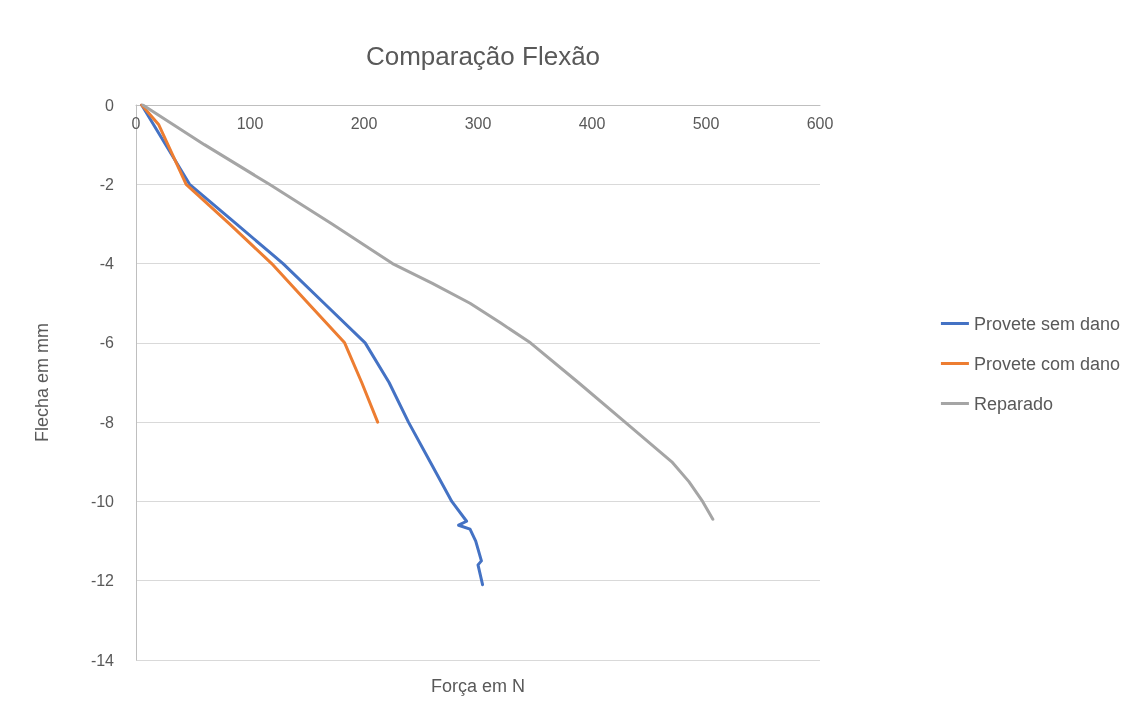 This screenshot has height=727, width=1135. I want to click on y-tick-label: -10, so click(102, 501).